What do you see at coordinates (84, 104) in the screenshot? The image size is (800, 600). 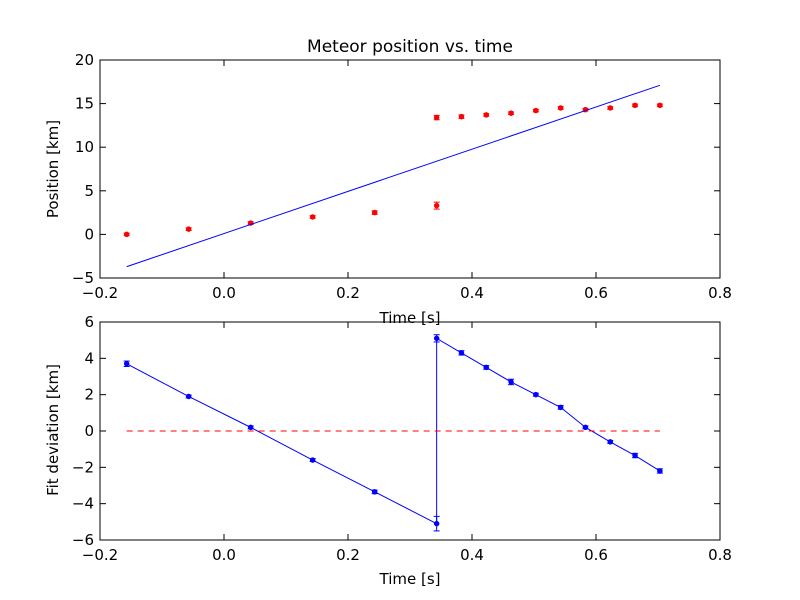 I see `y-tick-label: 15` at bounding box center [84, 104].